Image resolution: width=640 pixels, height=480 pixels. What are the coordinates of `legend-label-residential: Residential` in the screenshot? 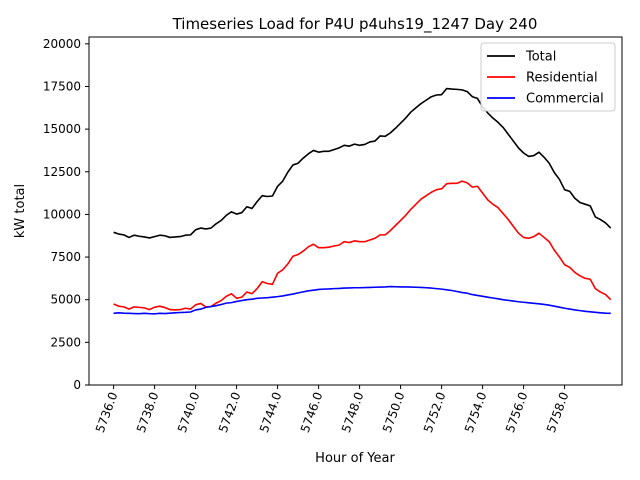 It's located at (562, 78).